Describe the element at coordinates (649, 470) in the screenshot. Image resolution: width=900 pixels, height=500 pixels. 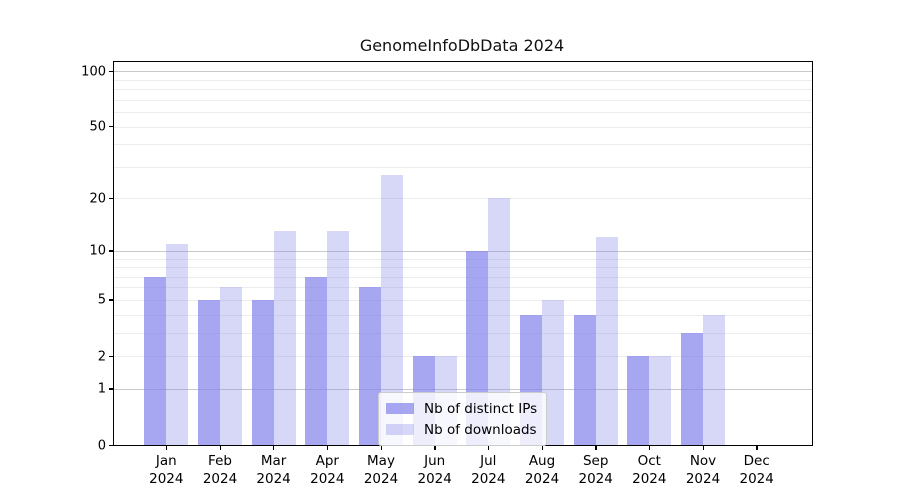
I see `x-tick-label: Oct 2024` at that location.